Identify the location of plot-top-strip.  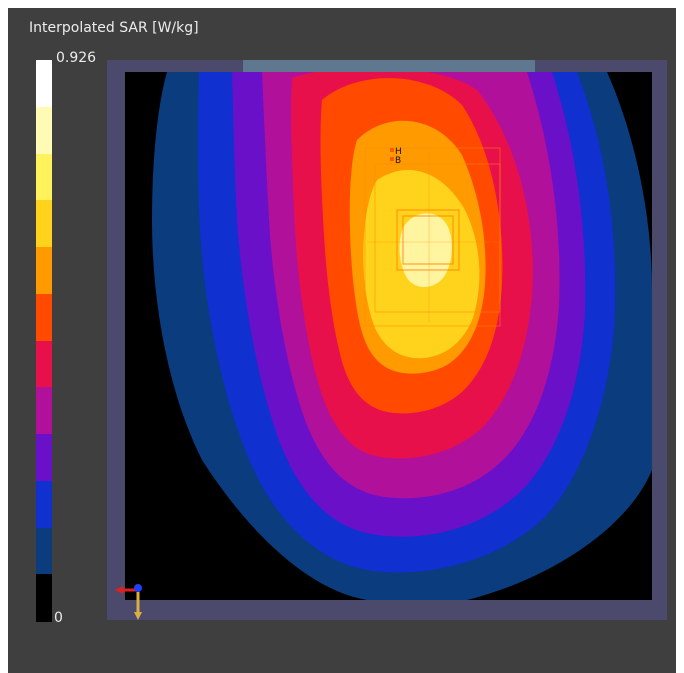
(389, 66).